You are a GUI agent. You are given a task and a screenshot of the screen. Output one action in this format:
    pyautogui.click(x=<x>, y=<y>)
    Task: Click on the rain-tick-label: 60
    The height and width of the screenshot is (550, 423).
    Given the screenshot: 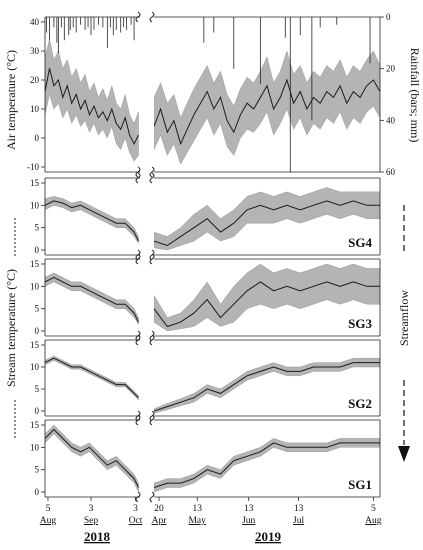 What is the action you would take?
    pyautogui.click(x=391, y=172)
    